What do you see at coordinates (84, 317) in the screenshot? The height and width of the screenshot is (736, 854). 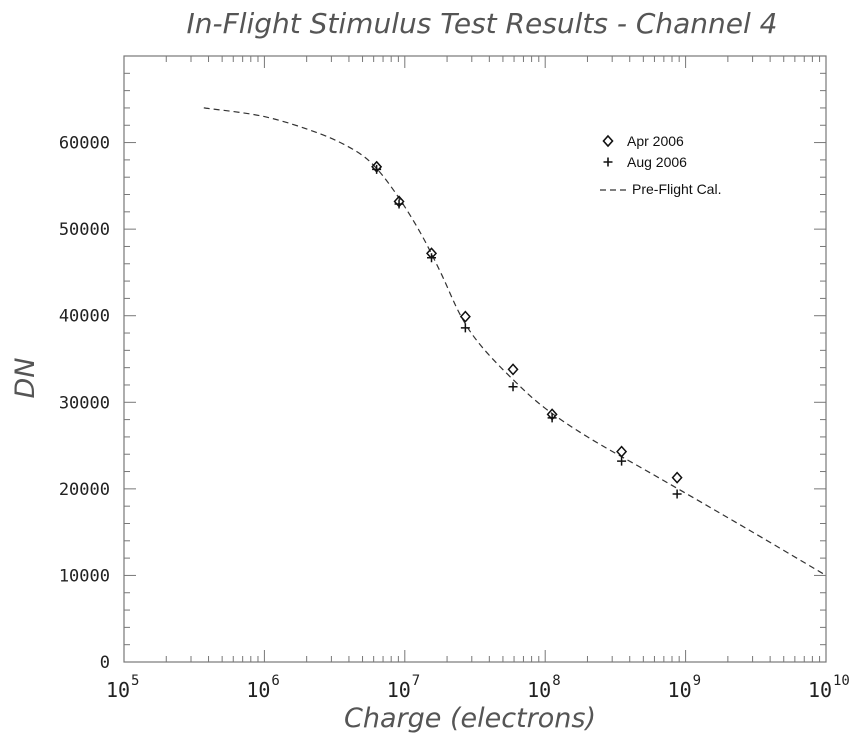 I see `y-tick-label: 40000` at bounding box center [84, 317].